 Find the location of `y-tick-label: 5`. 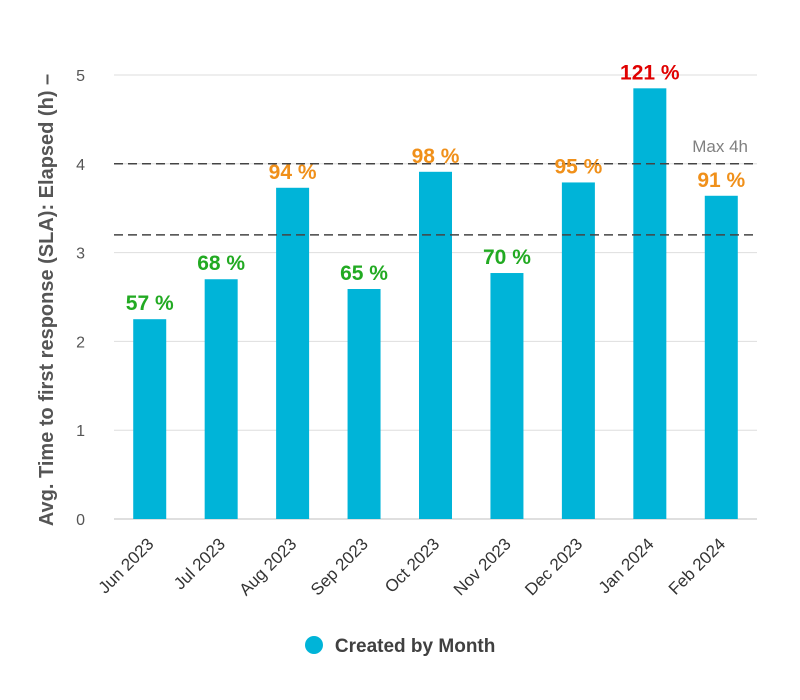

y-tick-label: 5 is located at coordinates (80, 76).